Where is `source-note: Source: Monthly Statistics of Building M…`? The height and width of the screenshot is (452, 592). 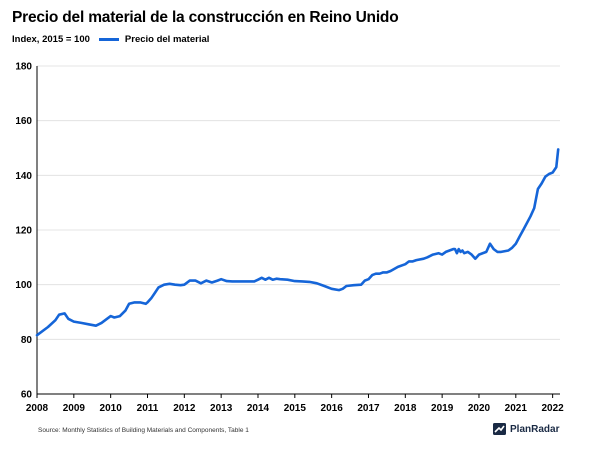 source-note: Source: Monthly Statistics of Building M… is located at coordinates (143, 430).